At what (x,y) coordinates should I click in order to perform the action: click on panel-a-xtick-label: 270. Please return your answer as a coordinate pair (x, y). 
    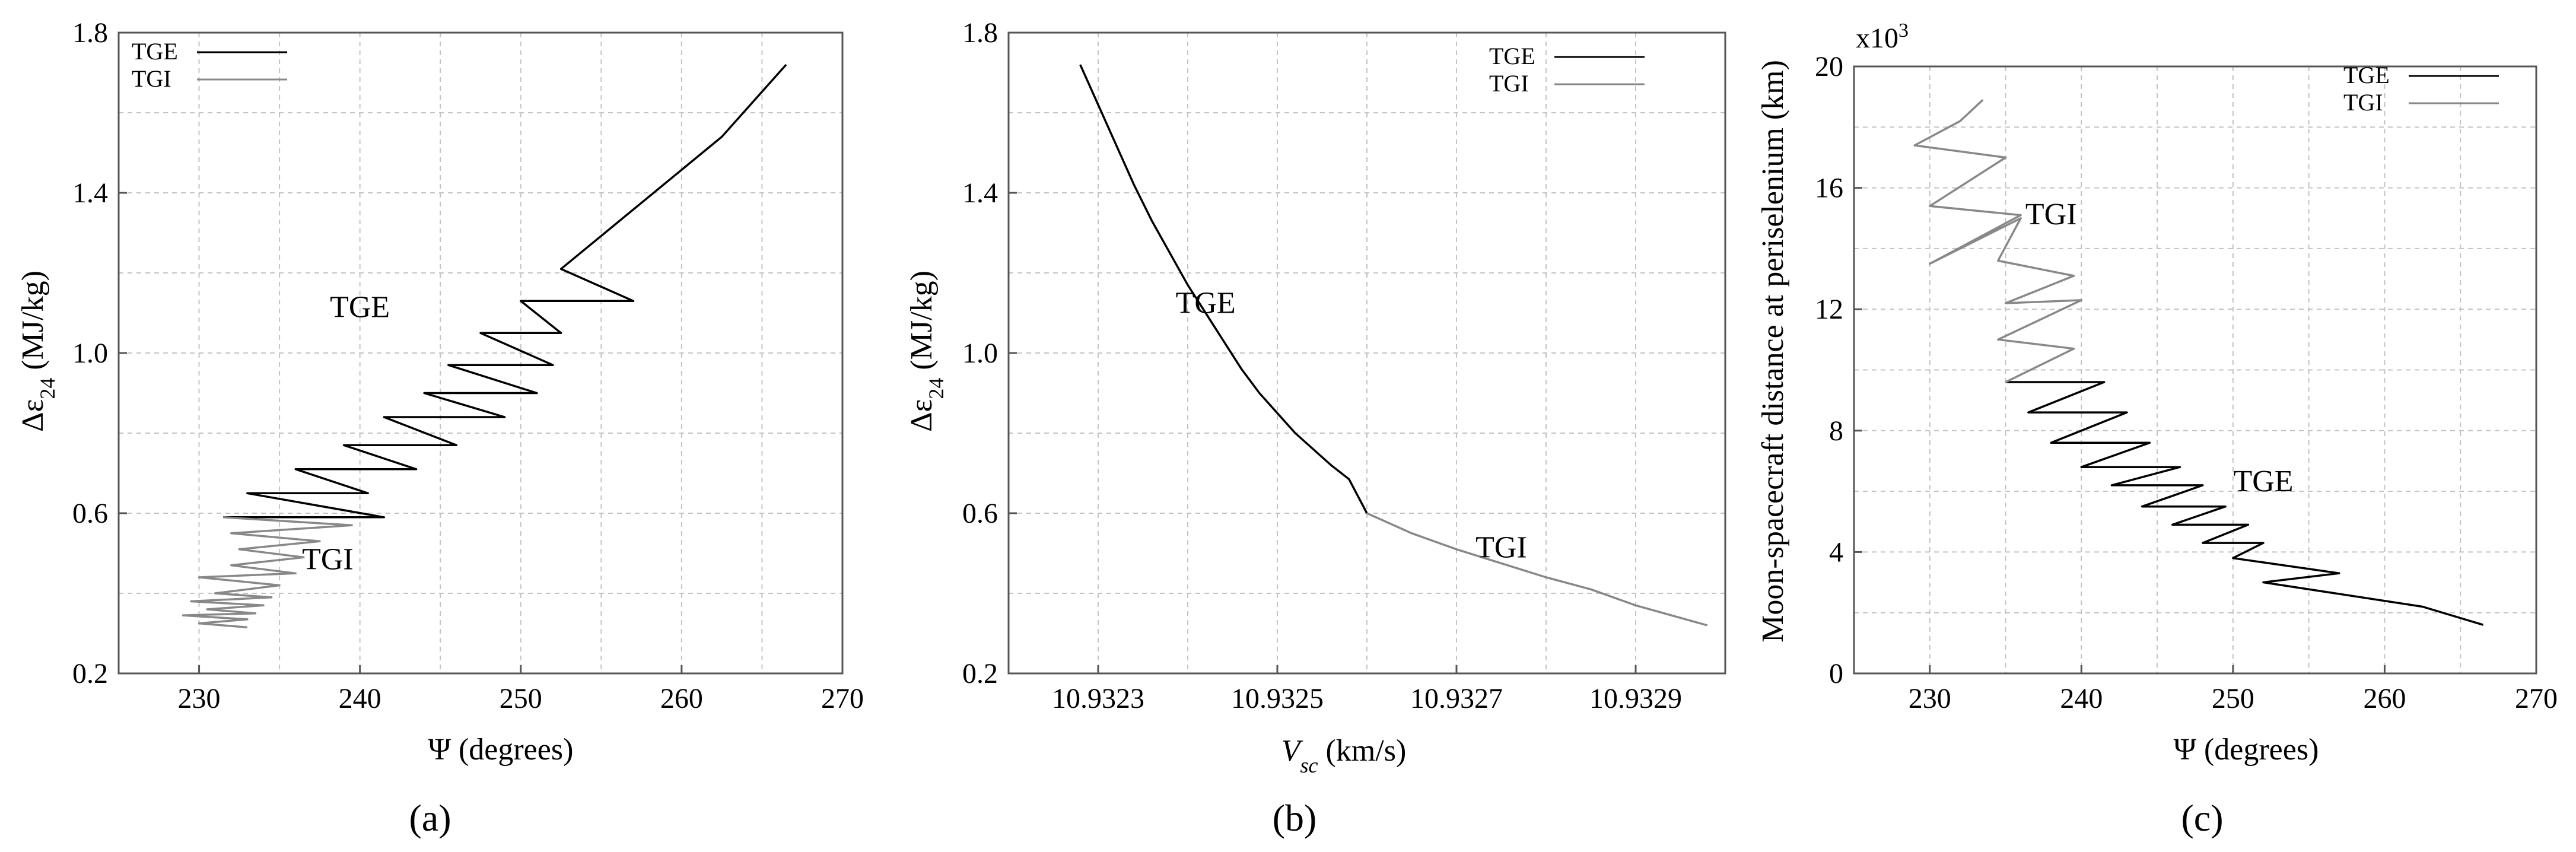
    Looking at the image, I should click on (842, 698).